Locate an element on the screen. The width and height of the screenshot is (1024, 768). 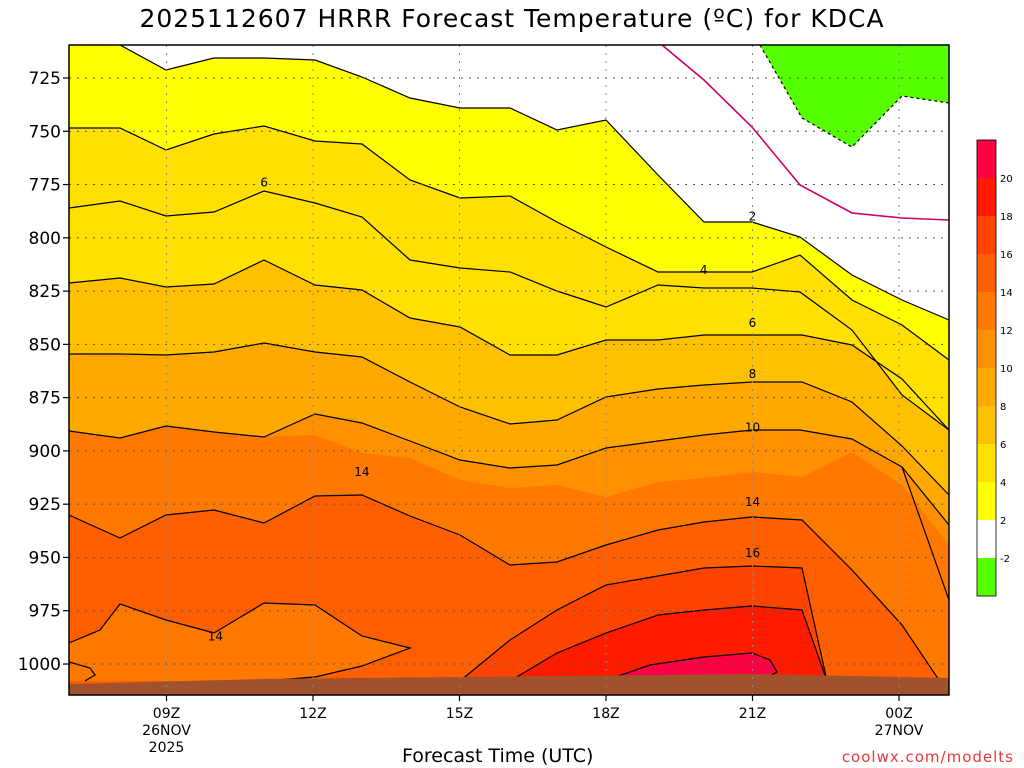
y-tick-label: 775 is located at coordinates (45, 186).